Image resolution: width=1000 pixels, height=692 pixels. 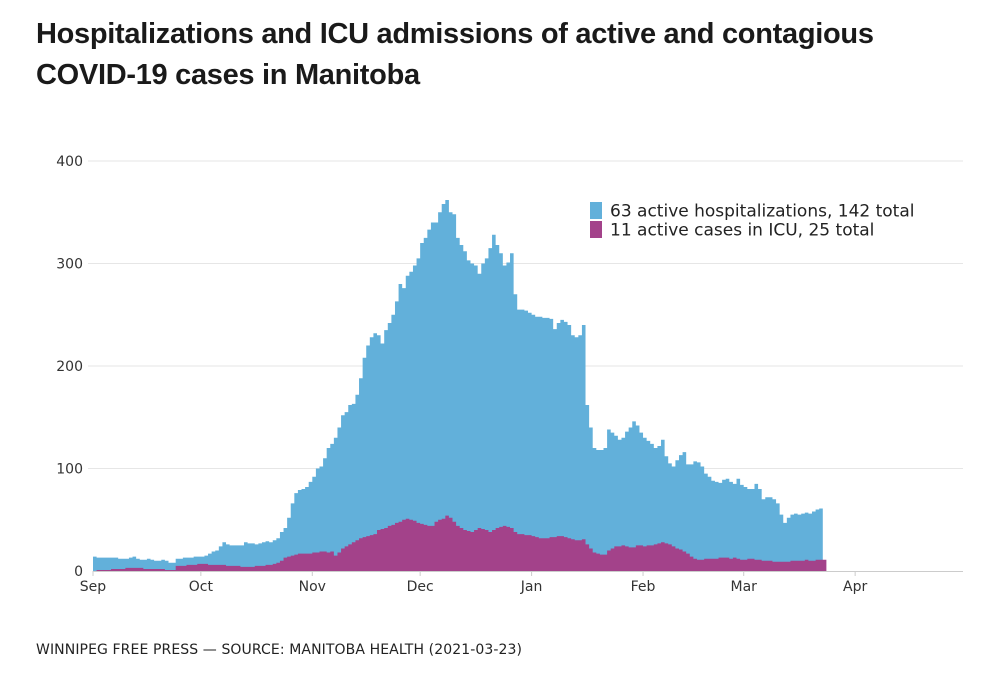 What do you see at coordinates (69, 470) in the screenshot?
I see `y-tick-label: 100` at bounding box center [69, 470].